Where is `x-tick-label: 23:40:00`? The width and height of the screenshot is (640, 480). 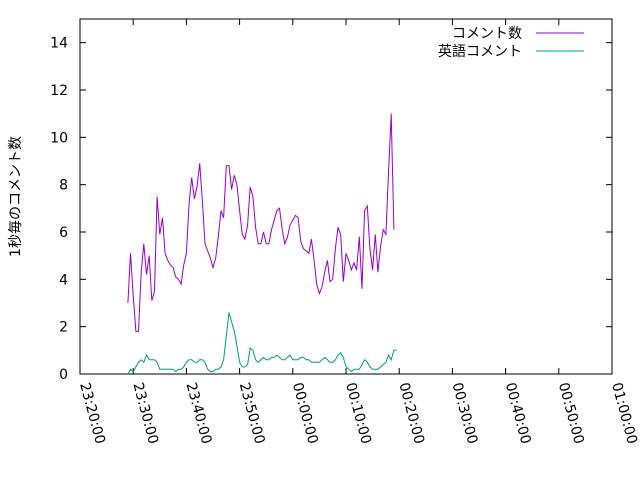
x-tick-label: 23:40:00 is located at coordinates (199, 413).